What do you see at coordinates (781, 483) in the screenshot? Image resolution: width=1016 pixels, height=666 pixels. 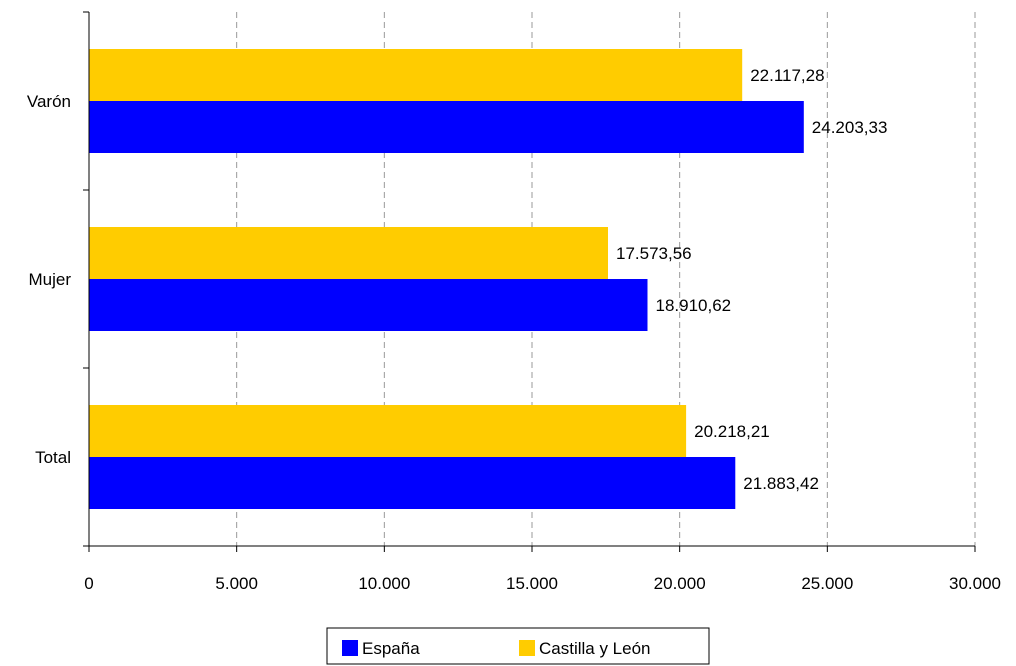 I see `data-label: 21.883,42` at bounding box center [781, 483].